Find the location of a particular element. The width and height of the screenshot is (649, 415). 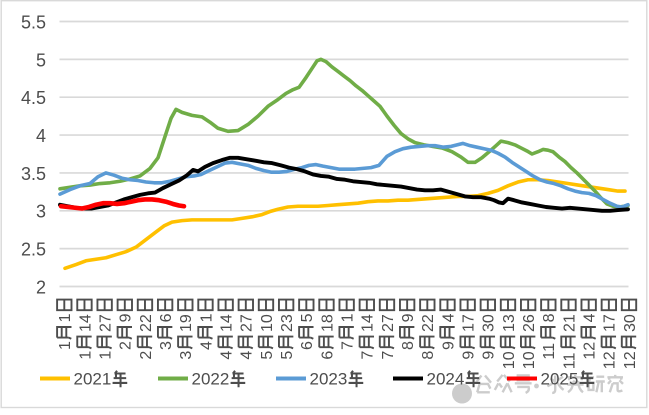

svg-text: 19 is located at coordinates (186, 323).